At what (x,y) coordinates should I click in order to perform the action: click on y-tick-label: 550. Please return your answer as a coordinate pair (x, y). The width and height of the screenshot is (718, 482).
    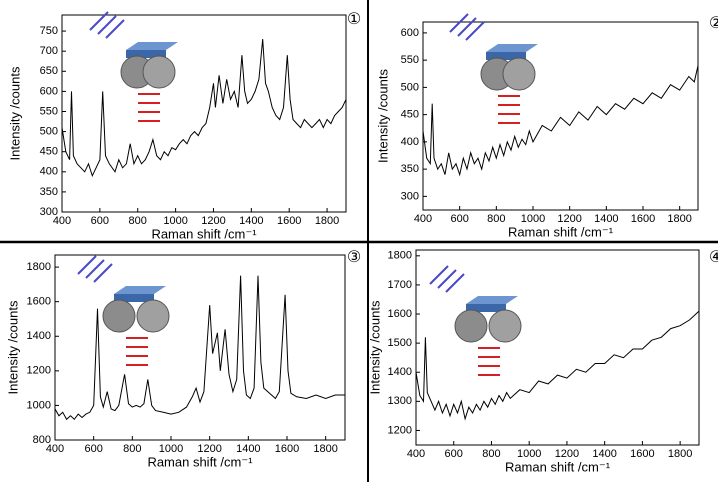
    Looking at the image, I should click on (49, 111).